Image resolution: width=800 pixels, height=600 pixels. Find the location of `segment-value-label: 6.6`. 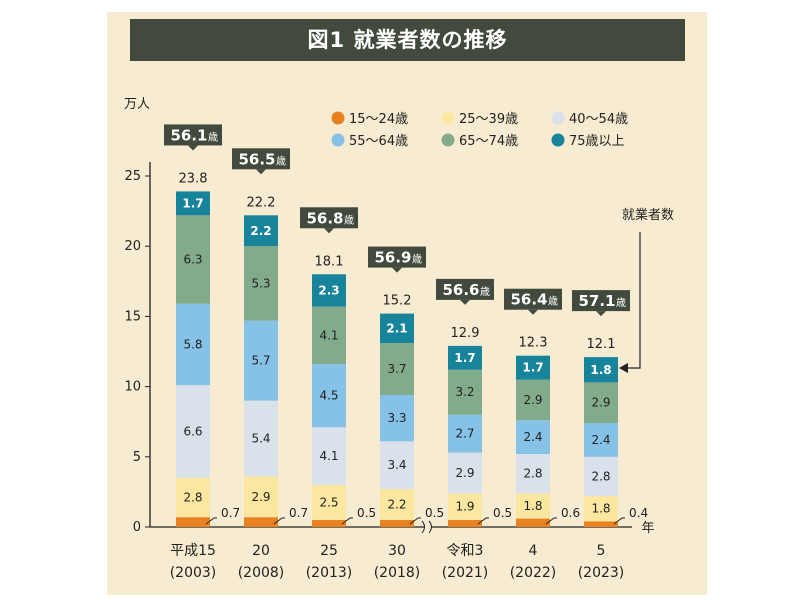

segment-value-label: 6.6 is located at coordinates (192, 432).